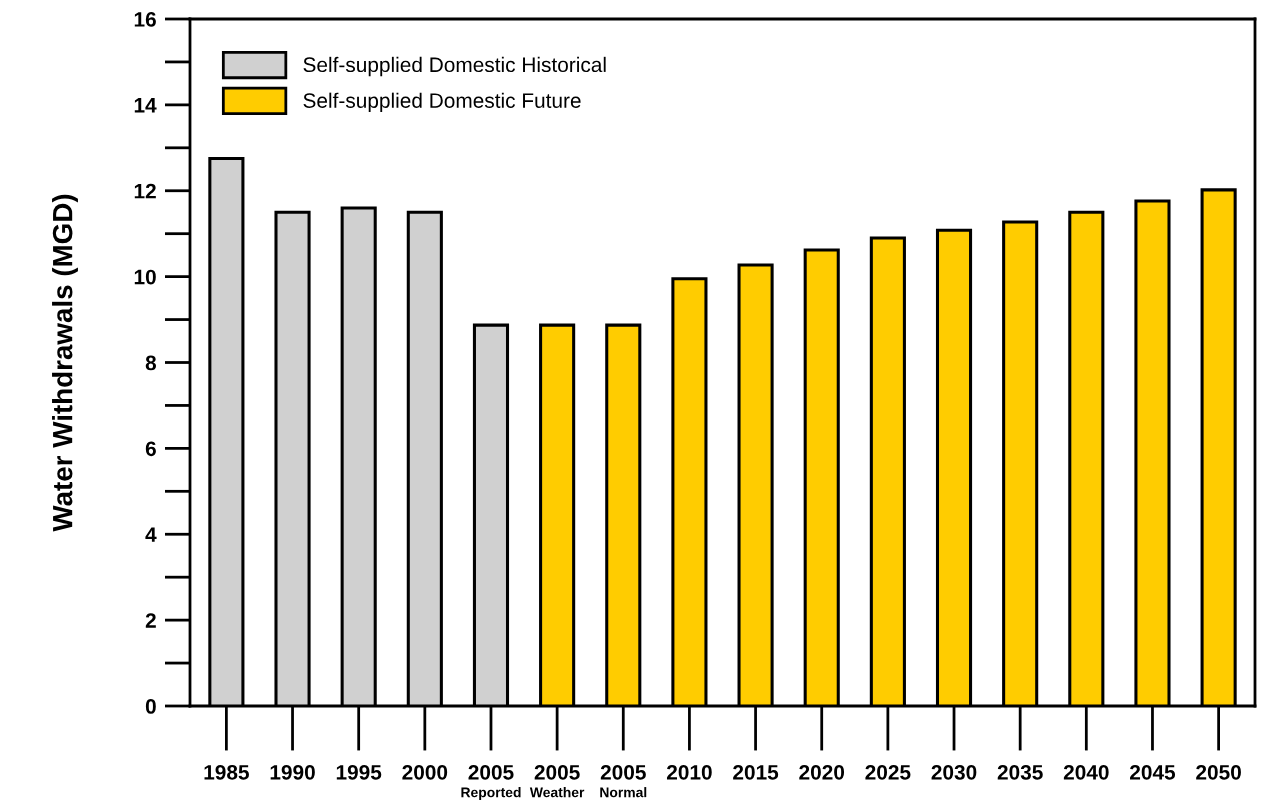  I want to click on y-tick-label: 14, so click(145, 105).